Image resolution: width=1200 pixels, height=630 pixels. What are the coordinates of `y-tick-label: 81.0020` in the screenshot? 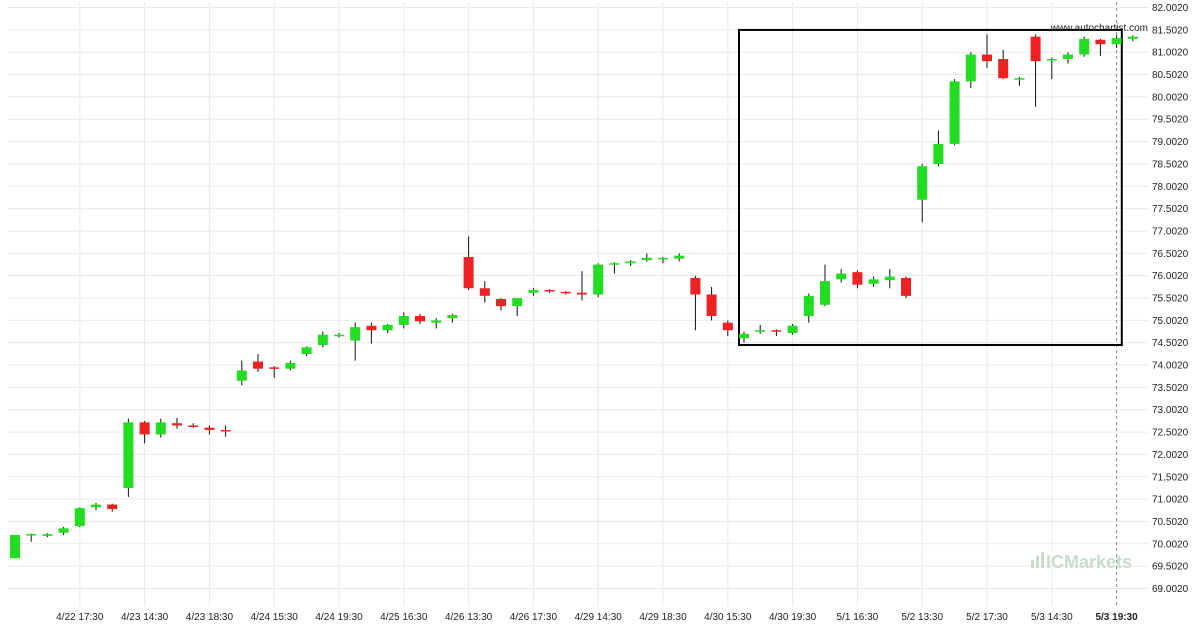 It's located at (1170, 53).